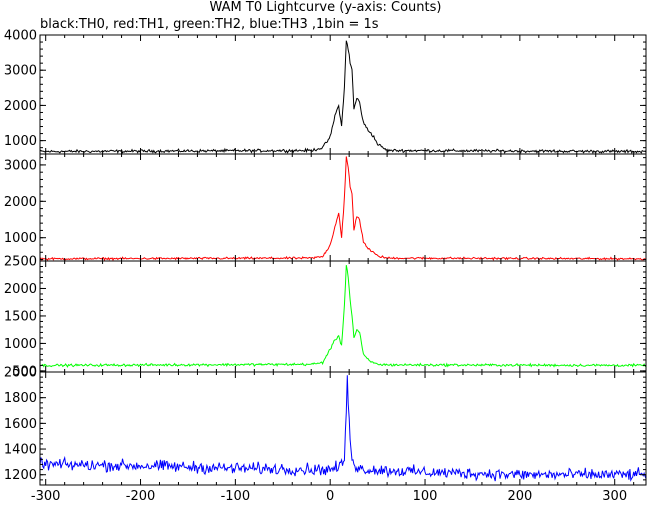 Image resolution: width=651 pixels, height=505 pixels. Describe the element at coordinates (20, 36) in the screenshot. I see `y-tick-label: 4000` at that location.